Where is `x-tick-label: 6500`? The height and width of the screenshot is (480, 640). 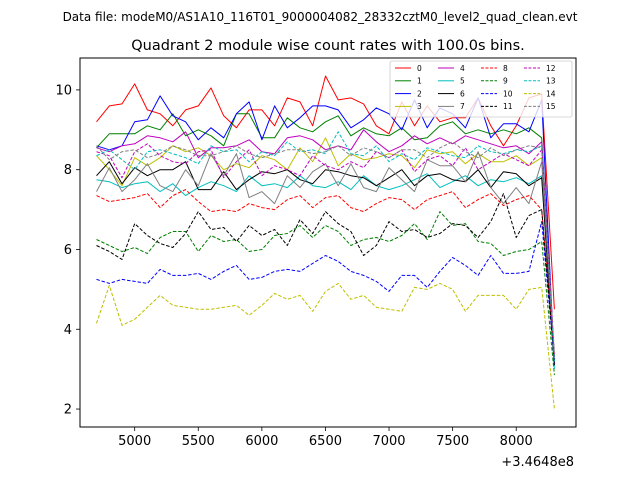
x-tick-label: 6500 is located at coordinates (325, 441).